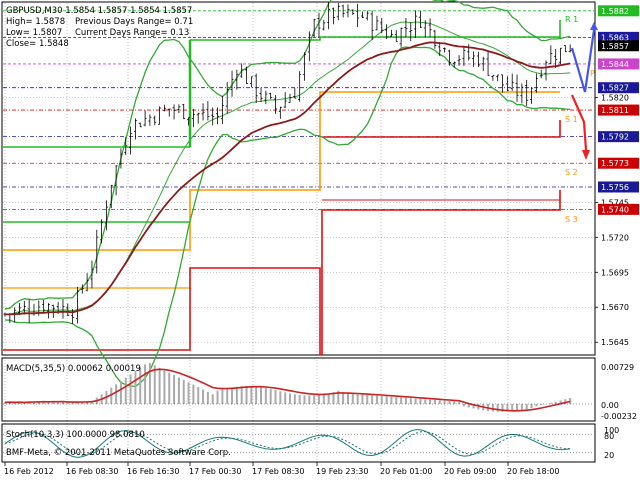  What do you see at coordinates (615, 137) in the screenshot?
I see `price-label: 1.5792` at bounding box center [615, 137].